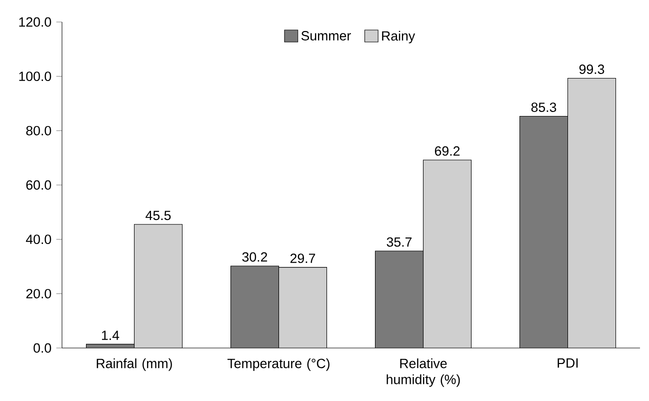 Image resolution: width=649 pixels, height=401 pixels. What do you see at coordinates (111, 335) in the screenshot?
I see `data-label: 1.4` at bounding box center [111, 335].